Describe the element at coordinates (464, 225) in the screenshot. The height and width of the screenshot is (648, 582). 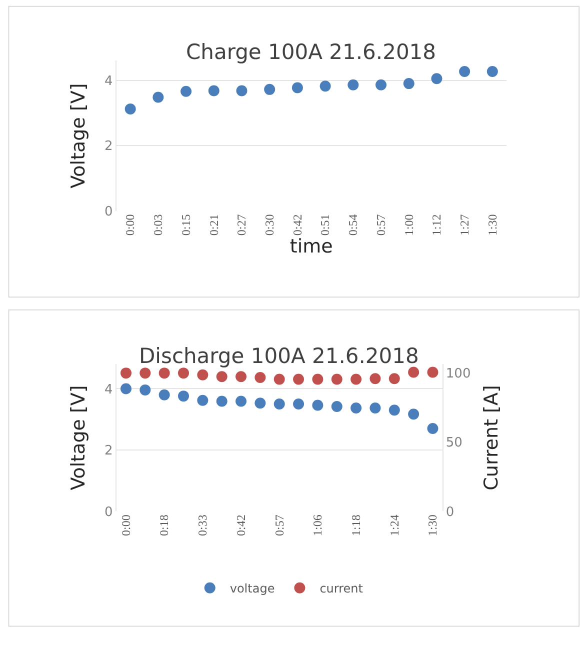
I see `x-tick-label: 1:27` at that location.